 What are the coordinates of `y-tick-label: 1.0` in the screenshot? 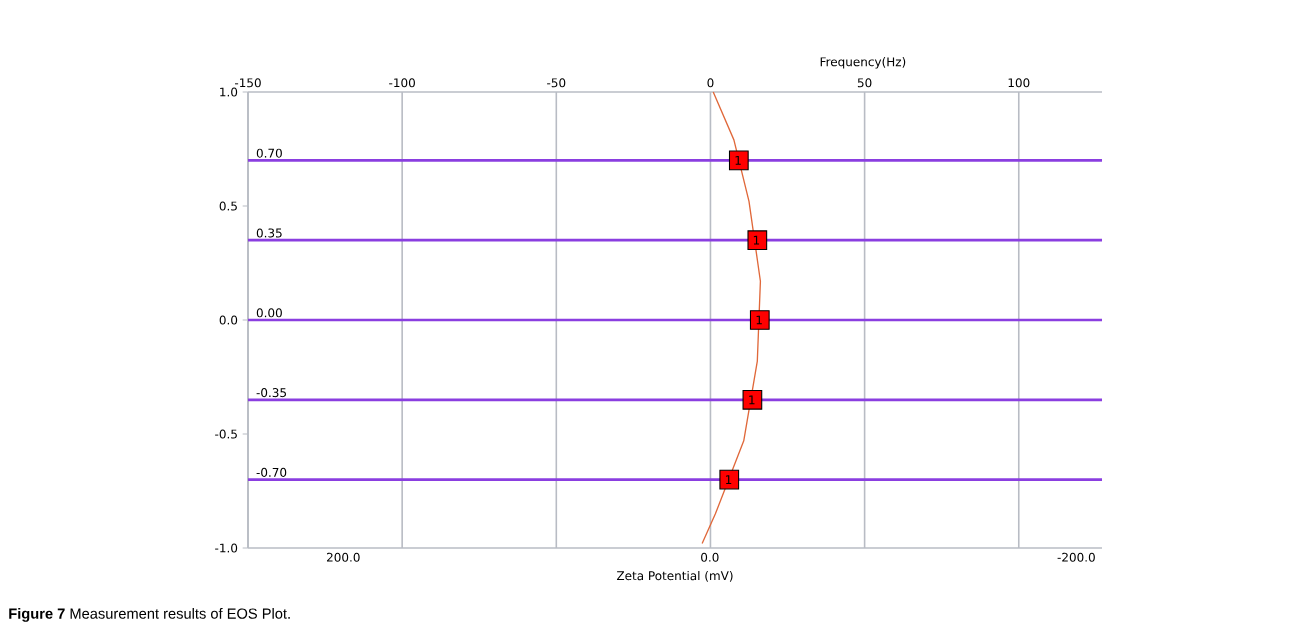 It's located at (229, 92).